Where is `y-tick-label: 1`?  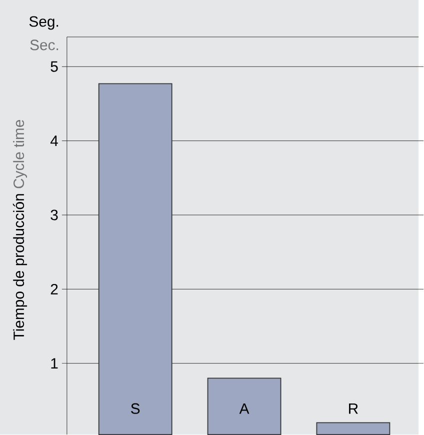 y-tick-label: 1 is located at coordinates (54, 363).